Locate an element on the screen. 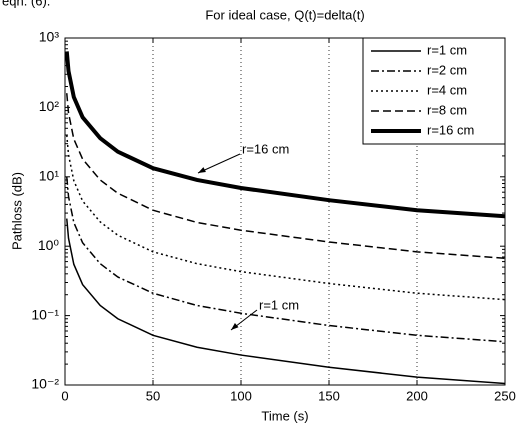 The image size is (521, 425). x-tick-label: 100 is located at coordinates (241, 395).